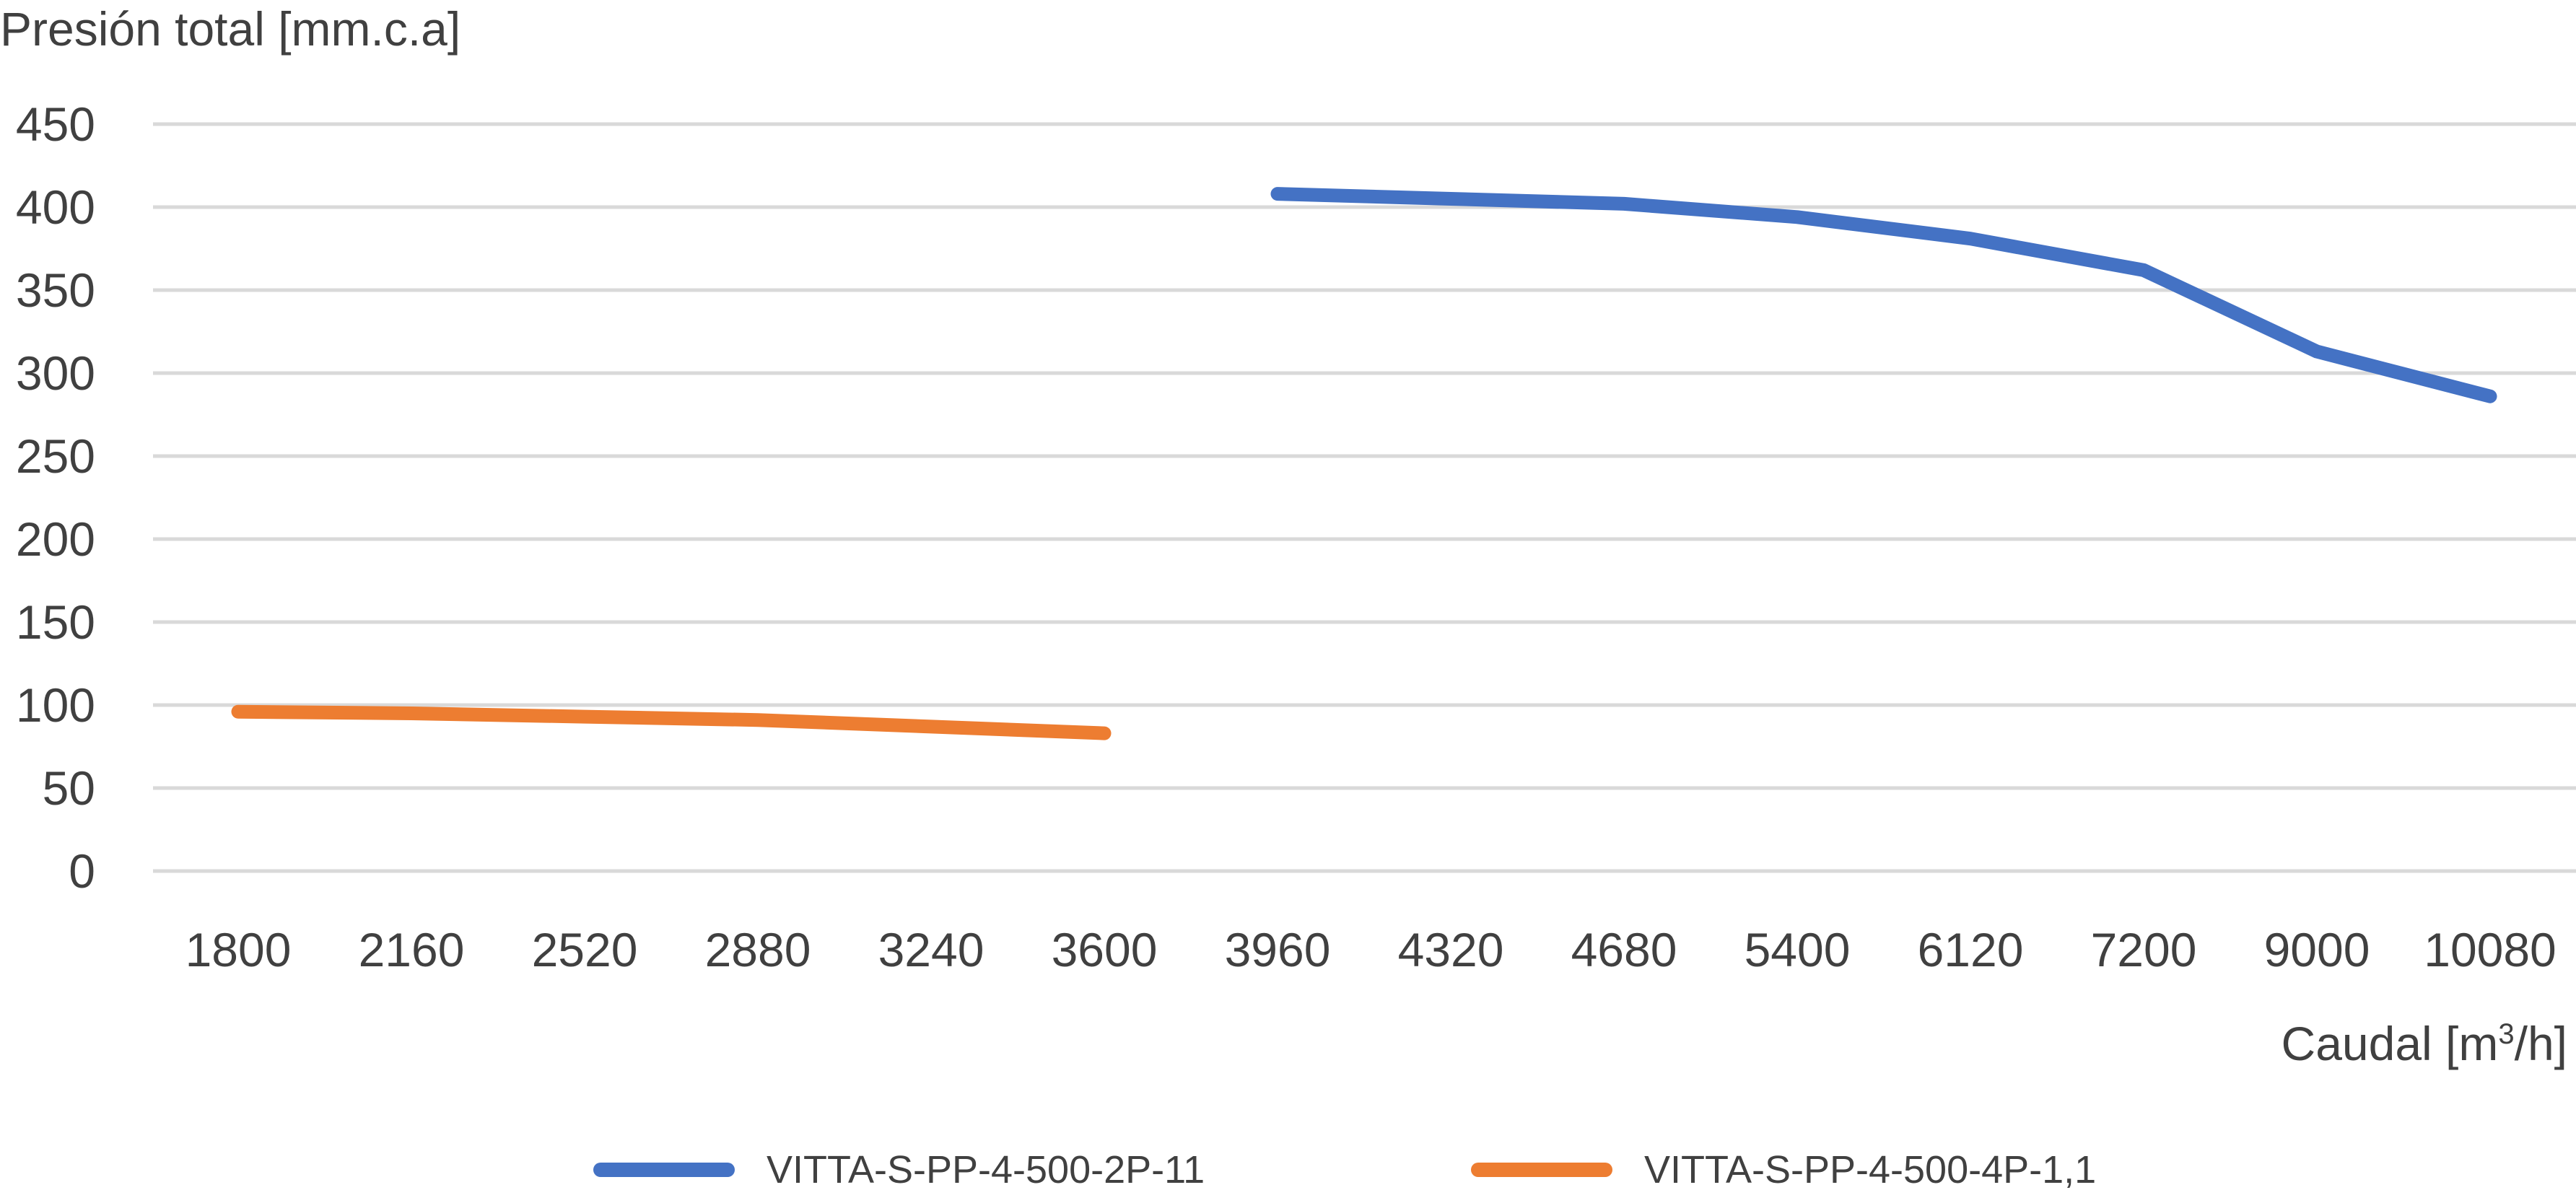 This screenshot has height=1203, width=2576. Describe the element at coordinates (55, 373) in the screenshot. I see `y-tick-label: 300` at that location.